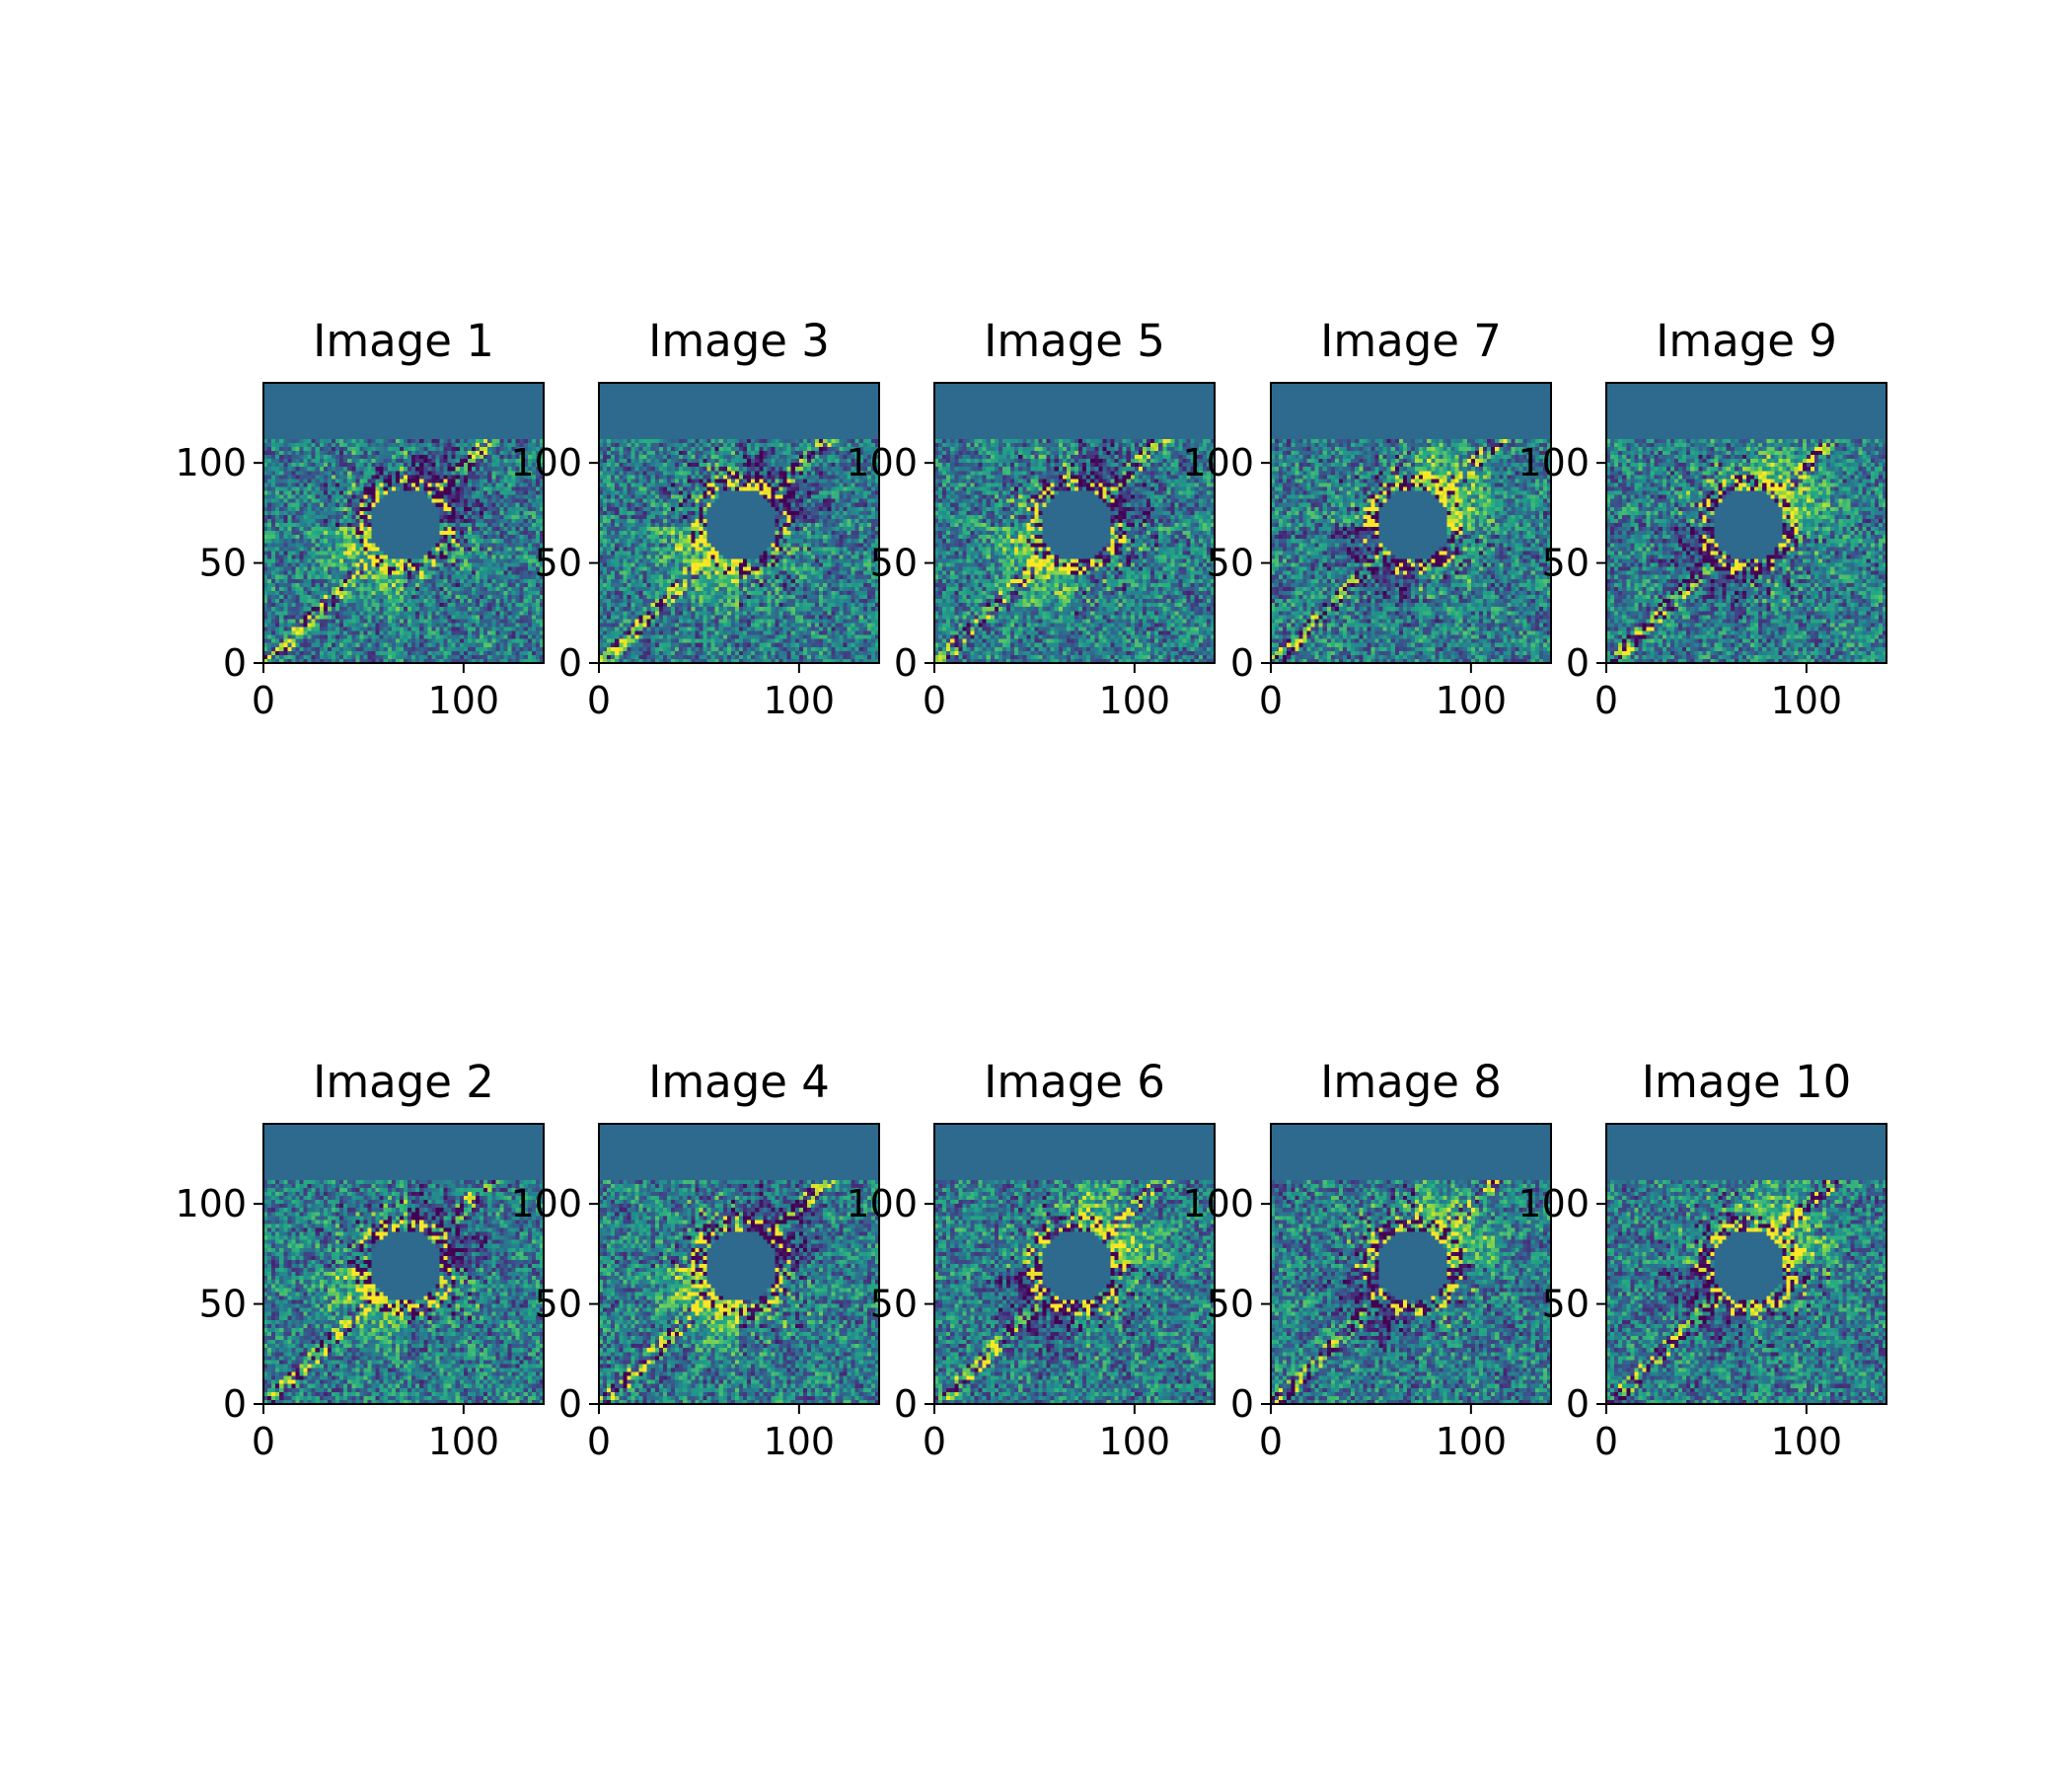  I want to click on subplot-title: Image 7, so click(1411, 341).